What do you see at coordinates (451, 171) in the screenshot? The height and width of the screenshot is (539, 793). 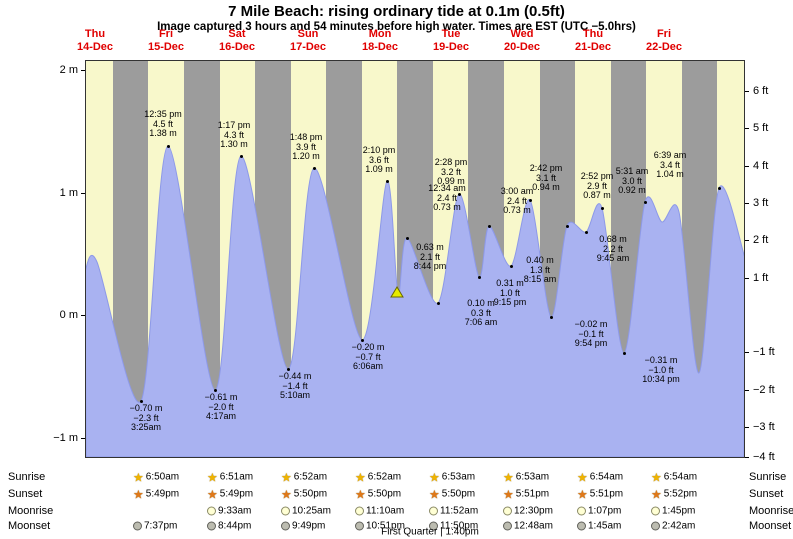 I see `tide-event-label: 2:28 pm 3.2 ft 0.99 m` at bounding box center [451, 171].